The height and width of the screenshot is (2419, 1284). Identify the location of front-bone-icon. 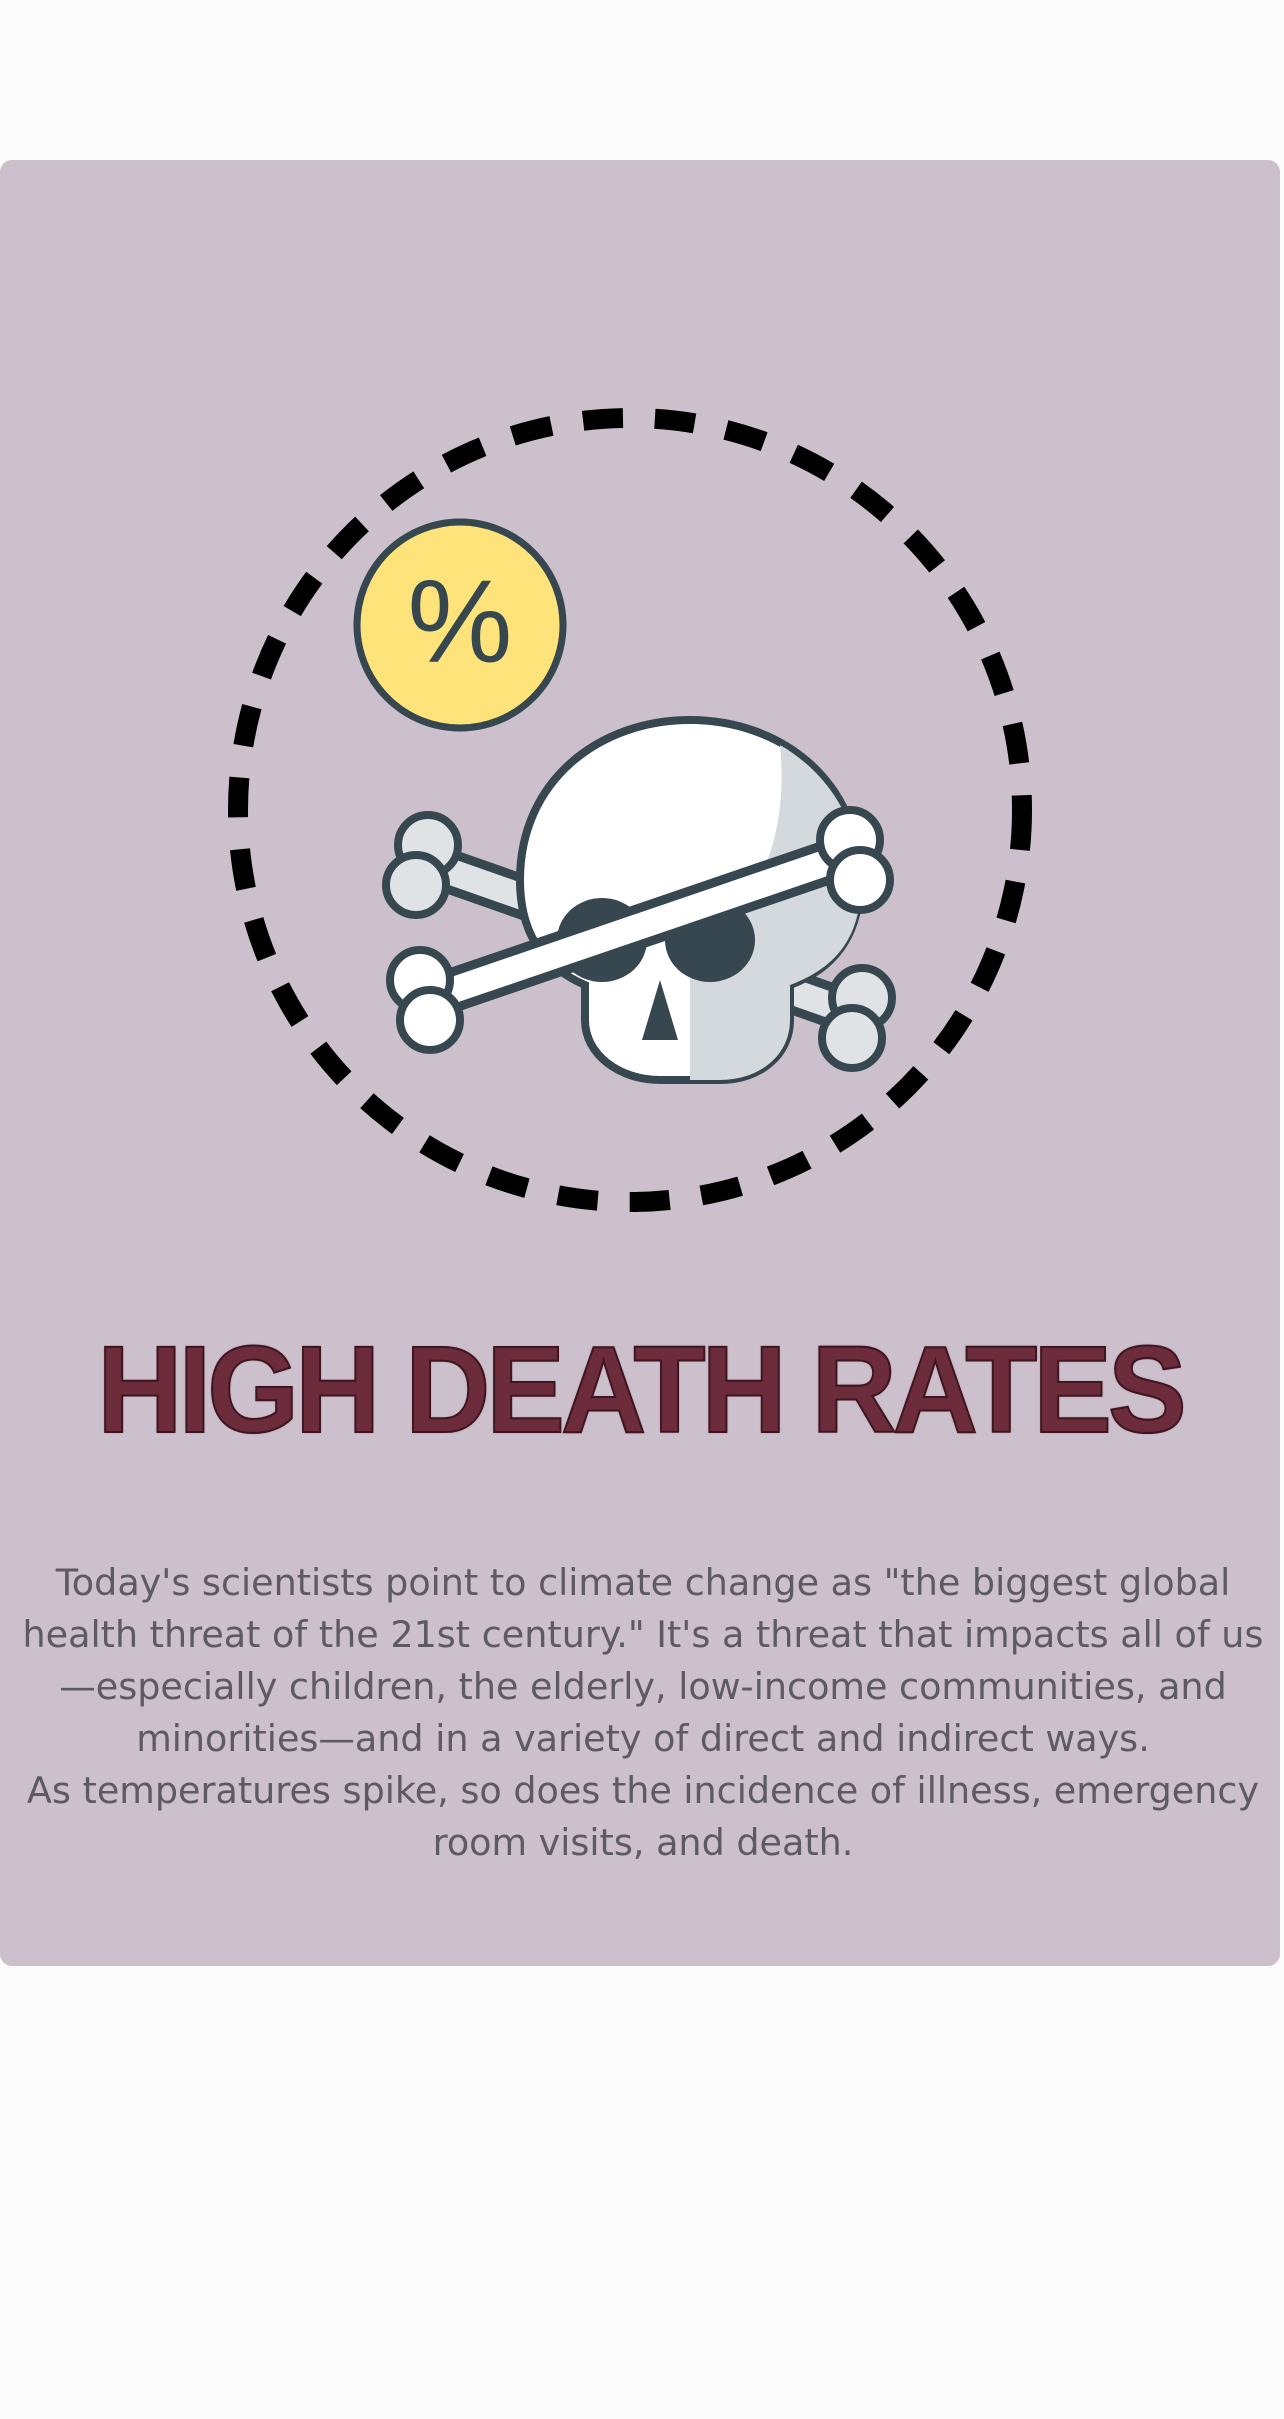
(640, 930).